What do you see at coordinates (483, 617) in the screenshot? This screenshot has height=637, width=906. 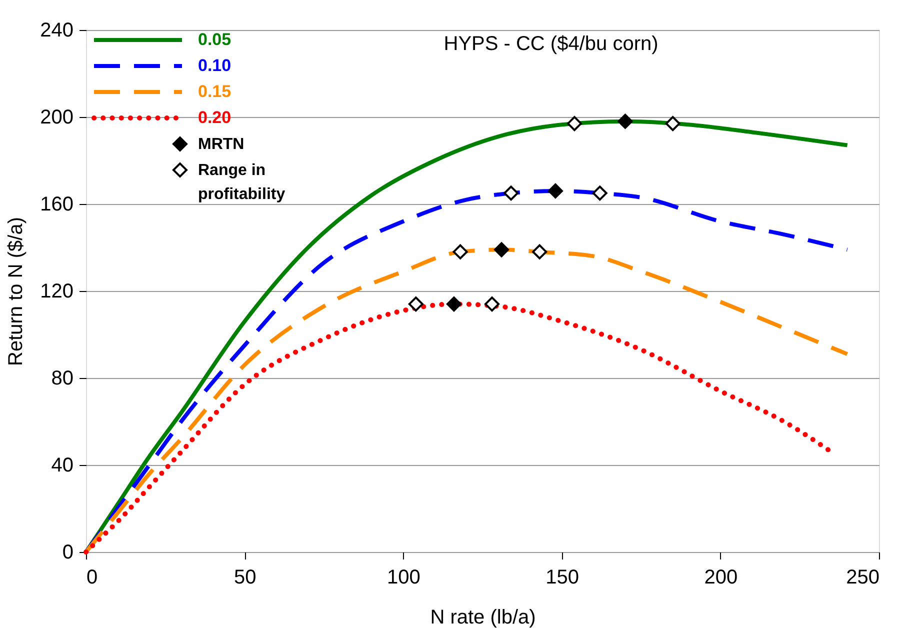 I see `x-axis-title: N rate (lb/a)` at bounding box center [483, 617].